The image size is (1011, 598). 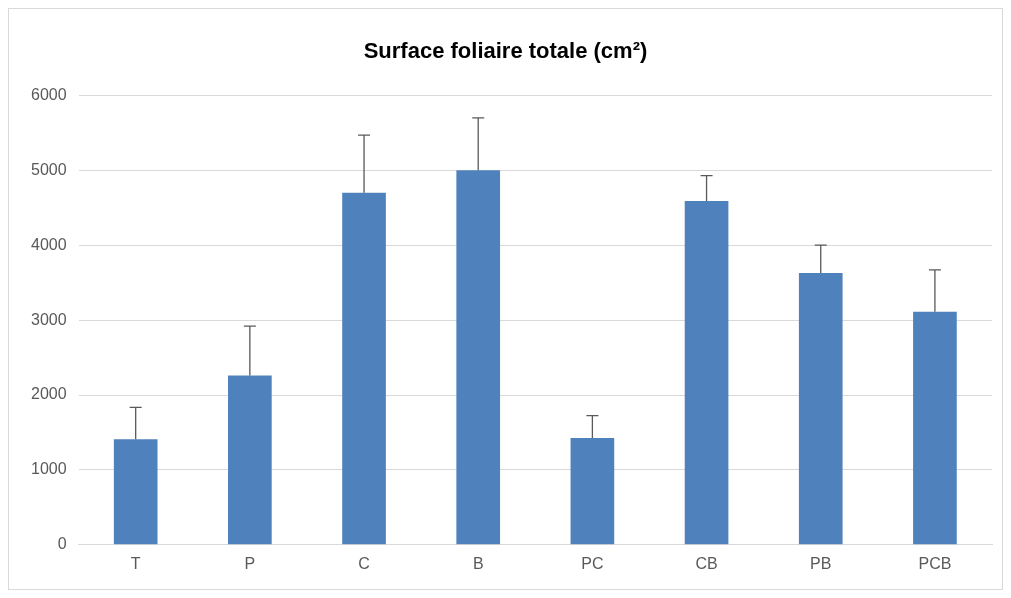 I want to click on x-tick-label: C, so click(x=364, y=563).